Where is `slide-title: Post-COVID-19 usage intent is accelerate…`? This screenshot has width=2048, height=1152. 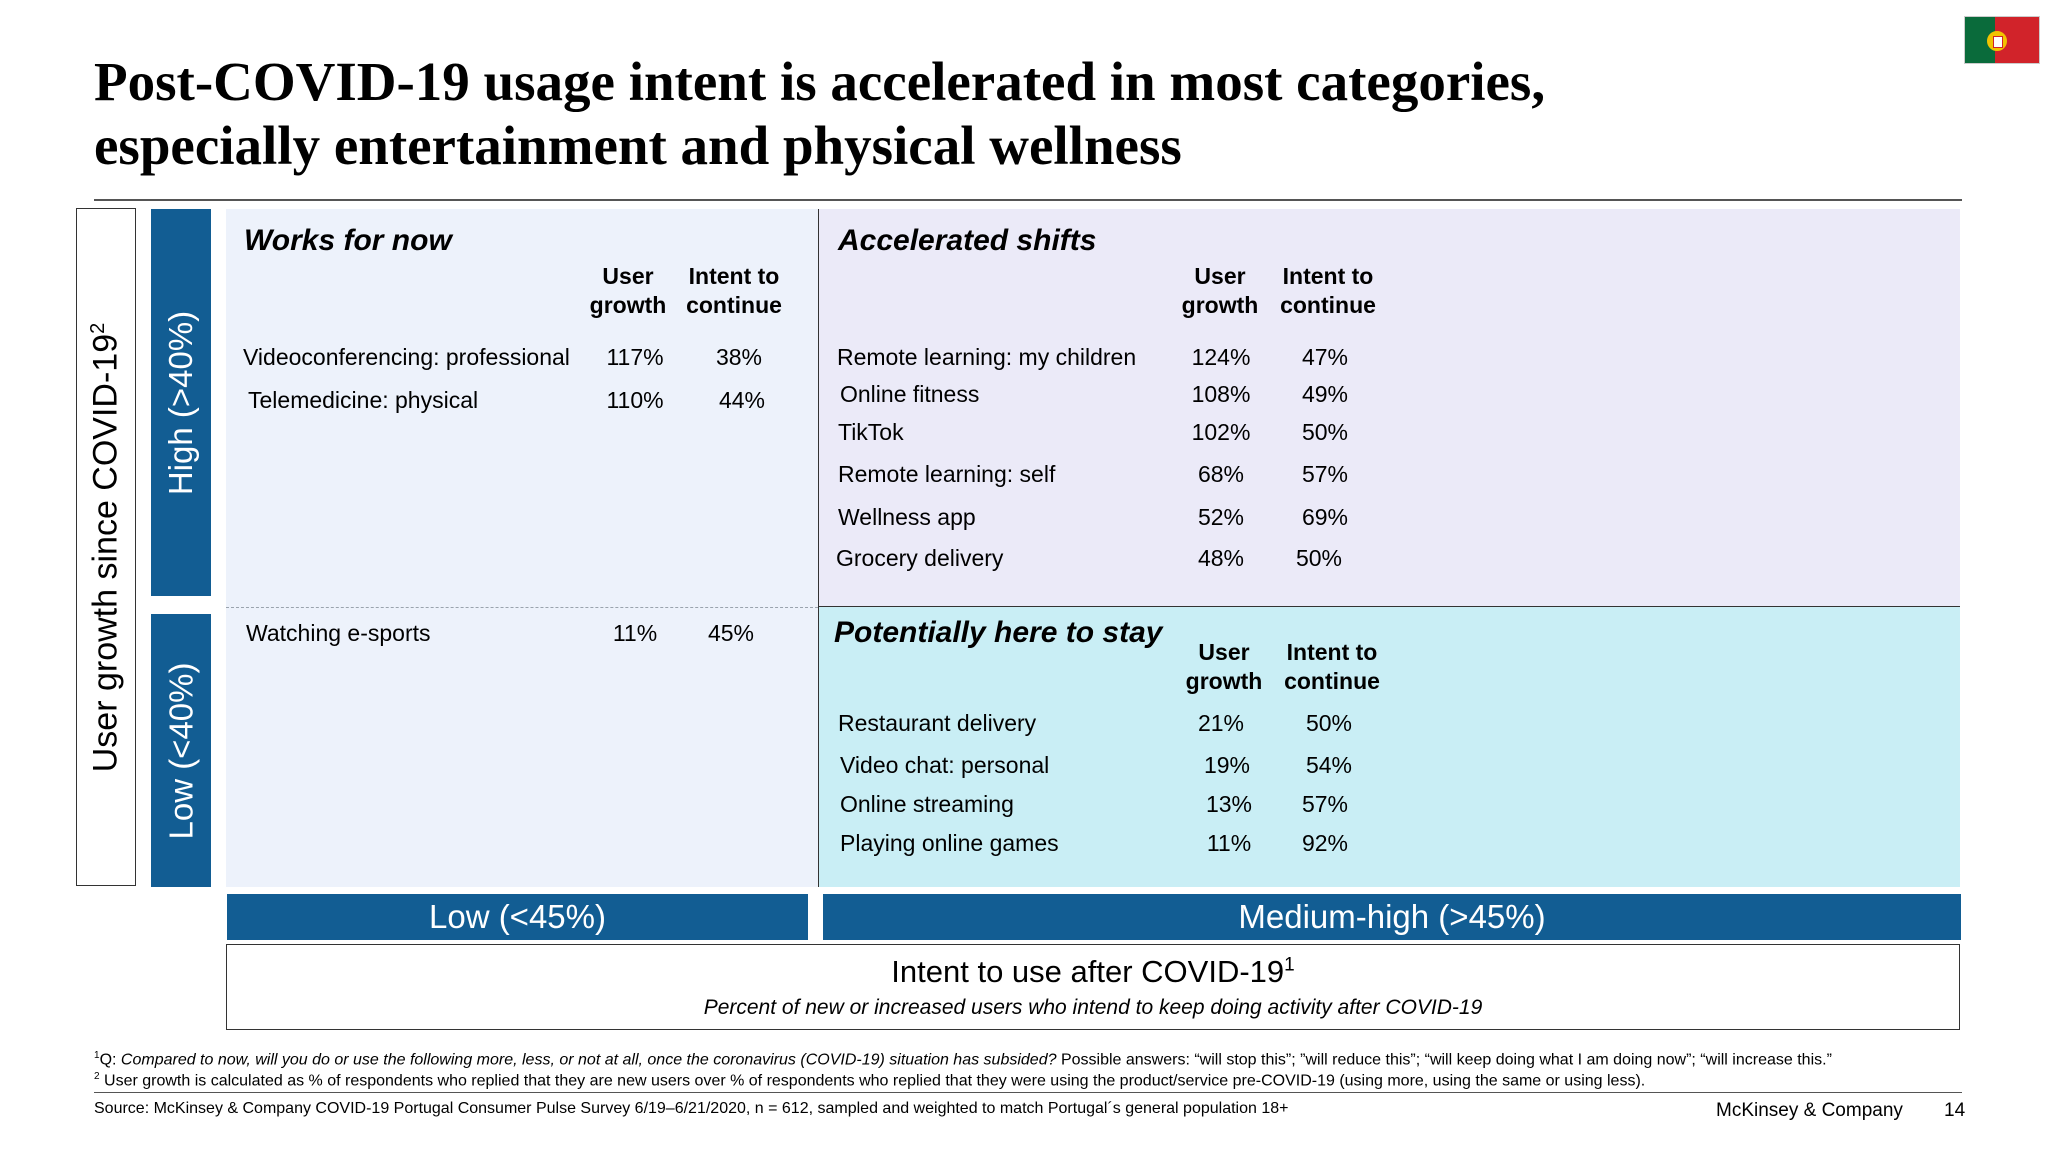 slide-title: Post-COVID-19 usage intent is accelerate… is located at coordinates (1024, 114).